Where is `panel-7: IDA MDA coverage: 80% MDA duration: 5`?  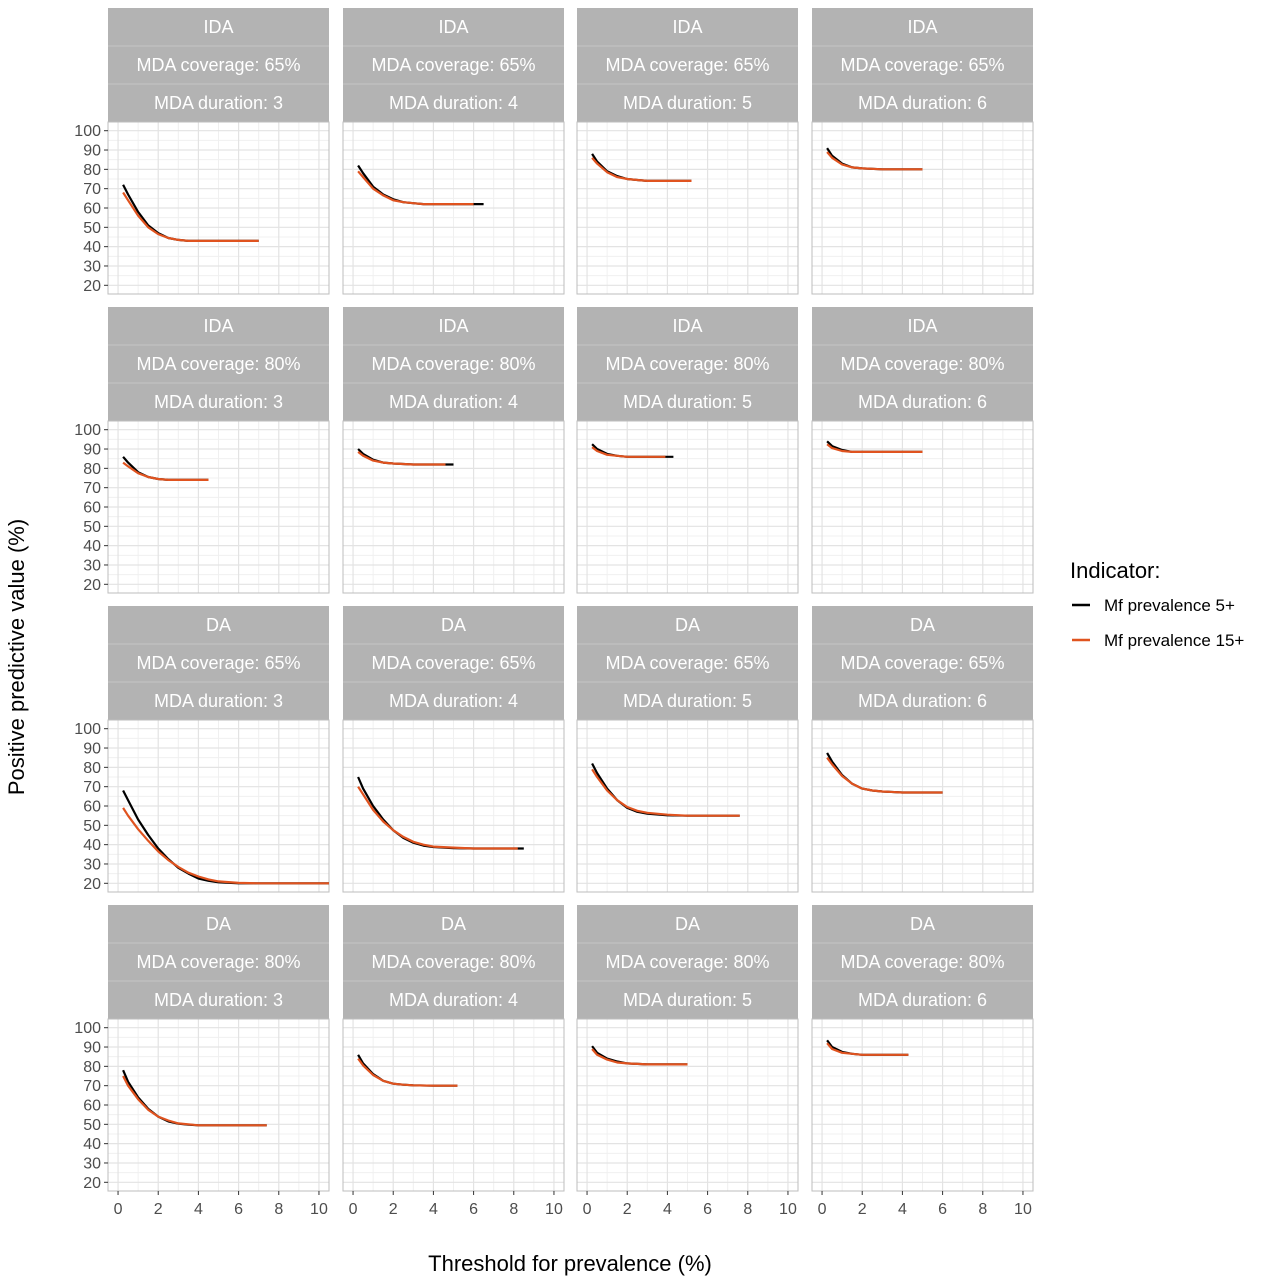
panel-7: IDA MDA coverage: 80% MDA duration: 5 is located at coordinates (687, 450).